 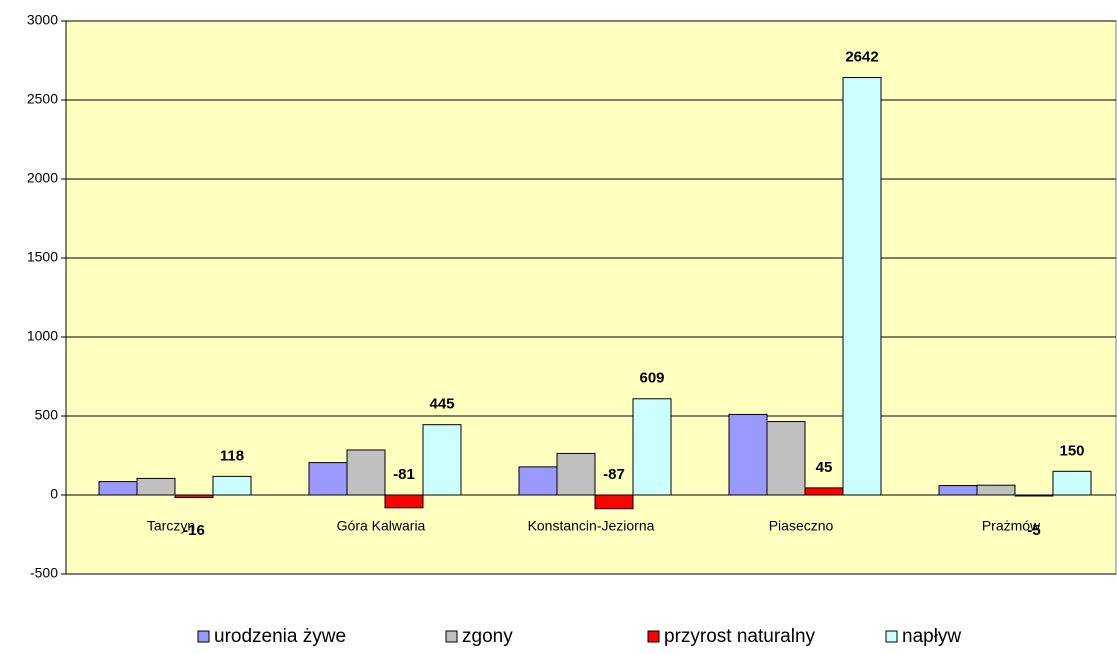 I want to click on data-label: 150, so click(x=1071, y=450).